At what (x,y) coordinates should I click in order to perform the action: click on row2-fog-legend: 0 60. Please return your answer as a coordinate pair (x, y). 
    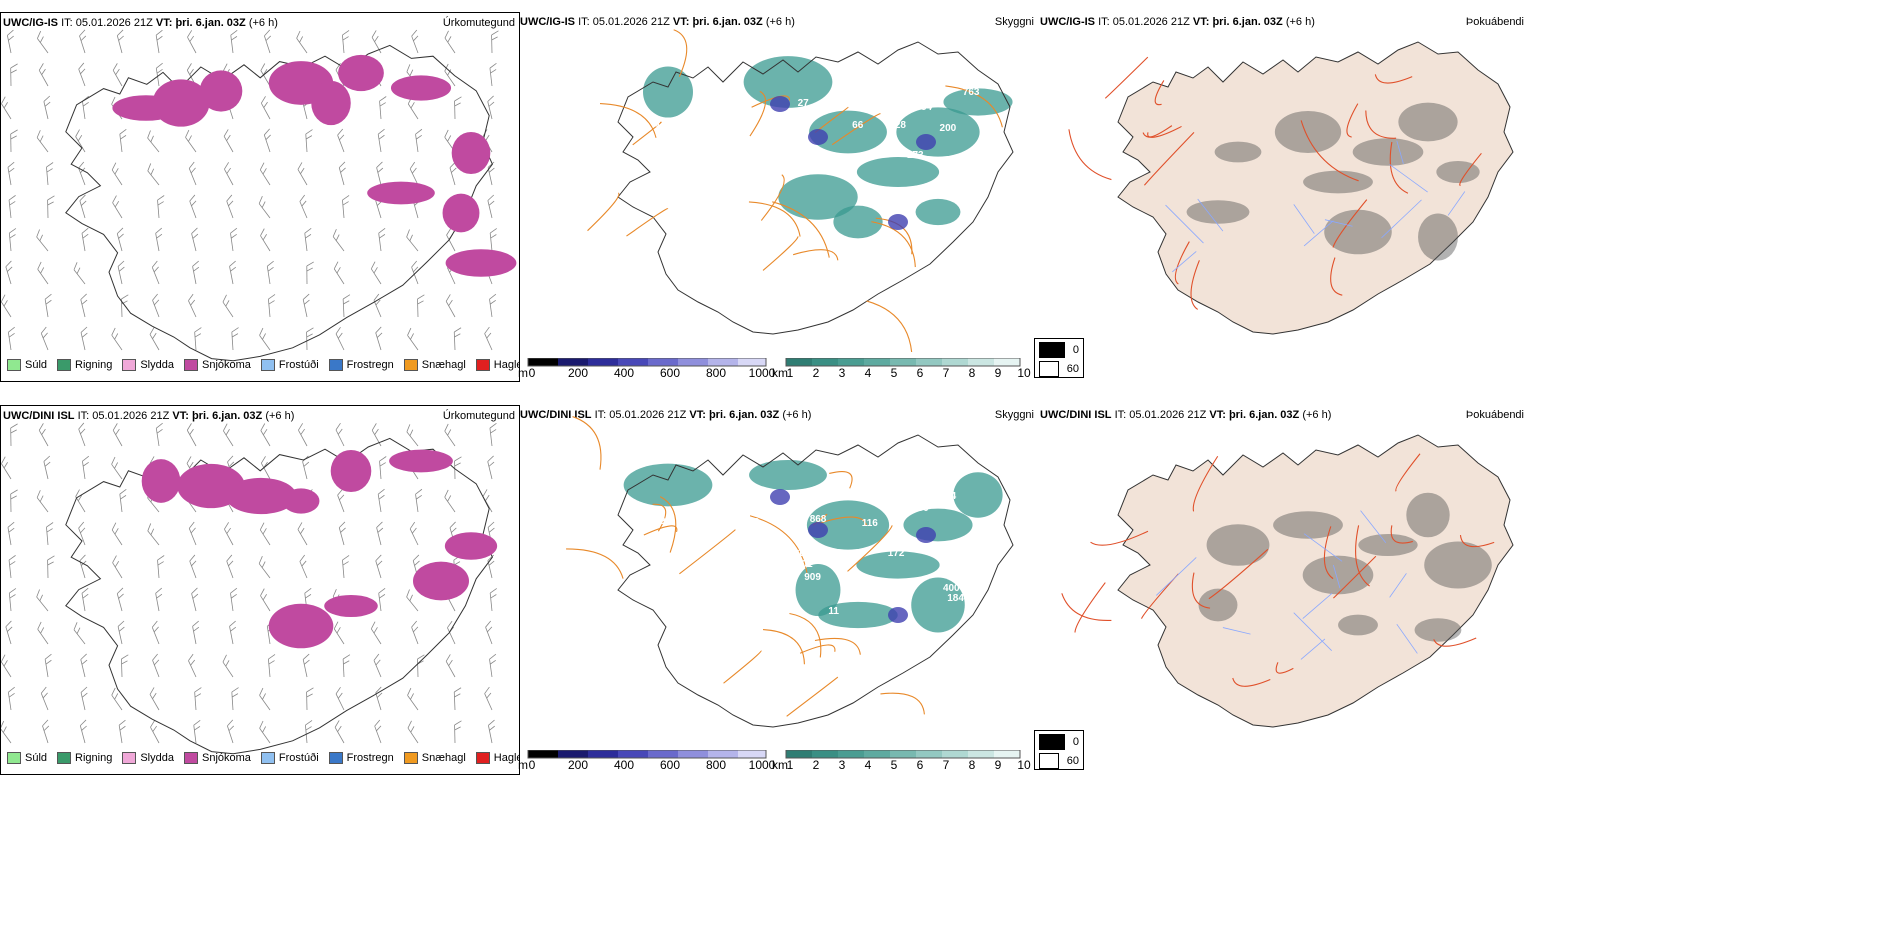
    Looking at the image, I should click on (1059, 750).